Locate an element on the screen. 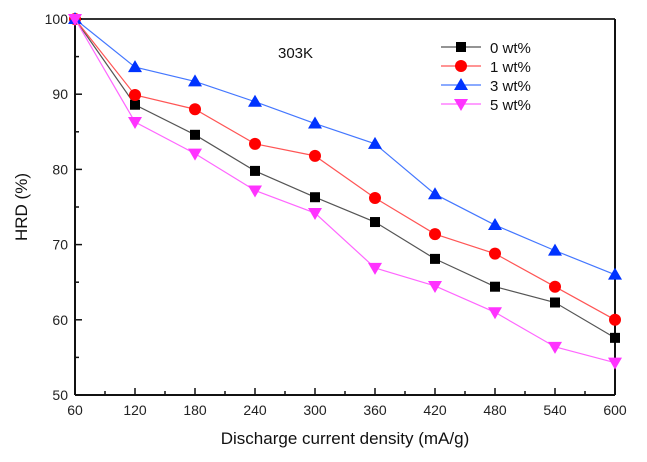 Image resolution: width=647 pixels, height=462 pixels. legend: 0 wt% 1 wt% 3 wt% 5 wt% is located at coordinates (486, 77).